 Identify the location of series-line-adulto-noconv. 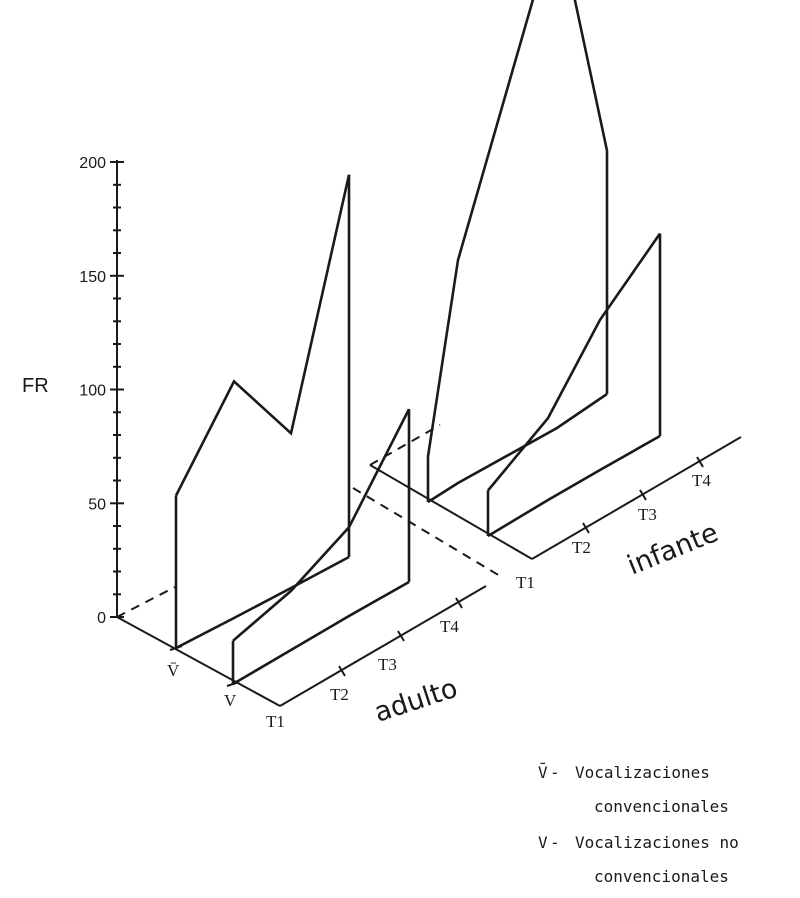
(321, 525).